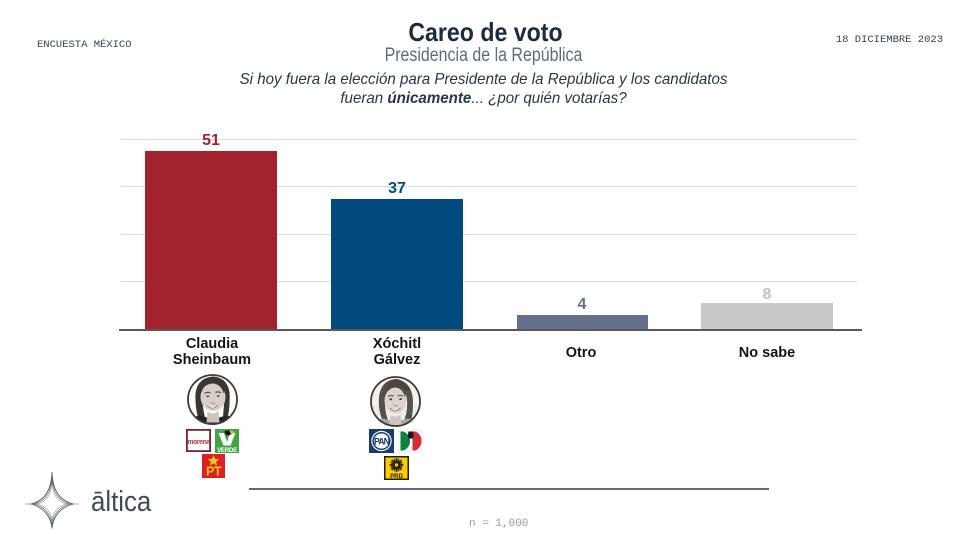 The image size is (967, 554). I want to click on svg-text: PT, so click(214, 472).